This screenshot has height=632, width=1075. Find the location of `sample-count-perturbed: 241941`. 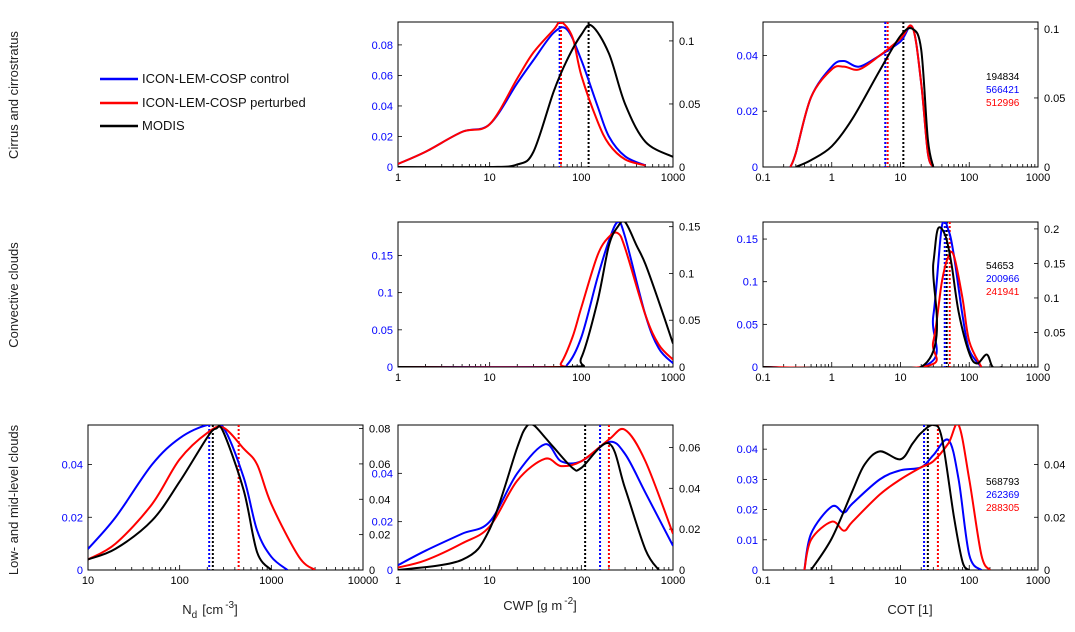

sample-count-perturbed: 241941 is located at coordinates (1003, 292).